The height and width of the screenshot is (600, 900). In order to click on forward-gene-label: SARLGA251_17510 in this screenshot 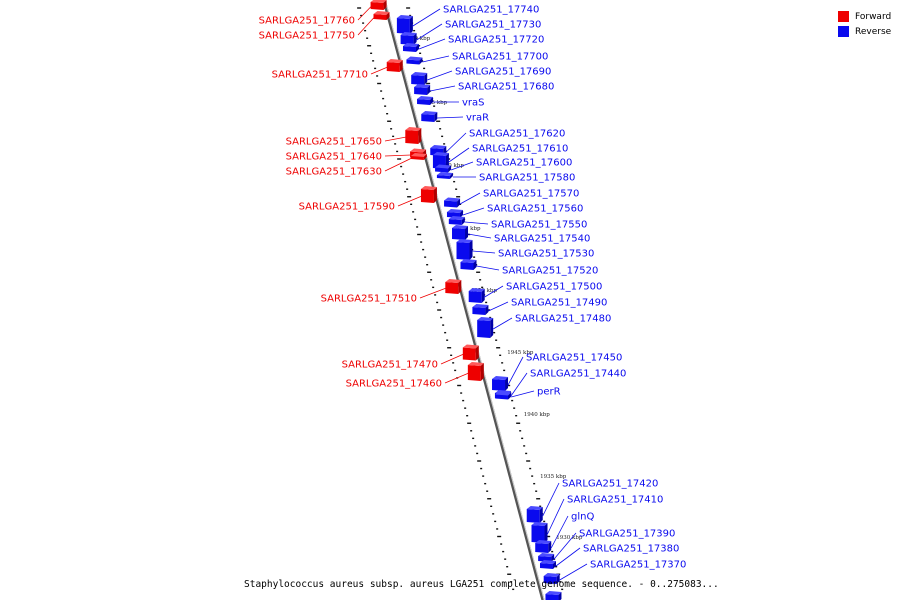, I will do `click(369, 299)`.